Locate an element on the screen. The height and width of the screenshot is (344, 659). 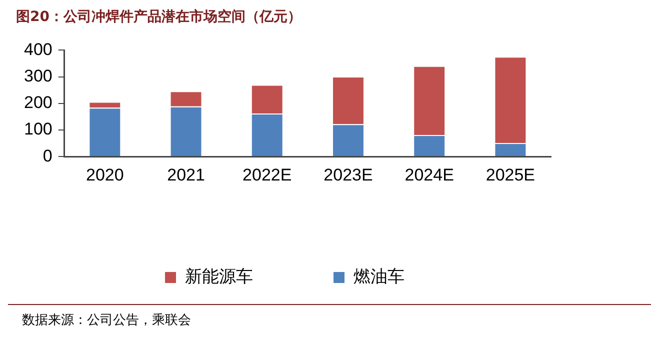
x-tick-label: 2021 is located at coordinates (186, 174).